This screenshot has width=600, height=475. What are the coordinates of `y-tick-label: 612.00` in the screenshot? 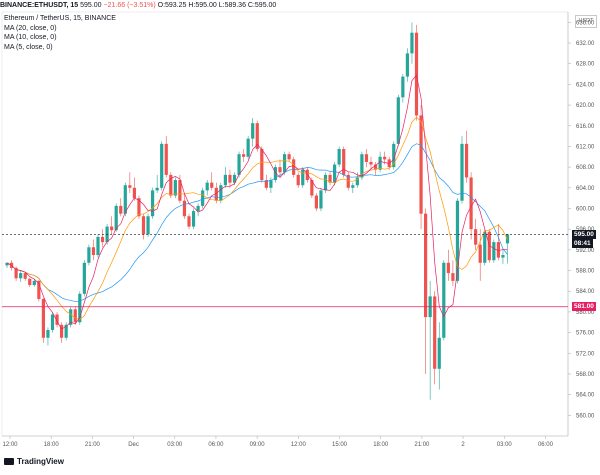 It's located at (585, 147).